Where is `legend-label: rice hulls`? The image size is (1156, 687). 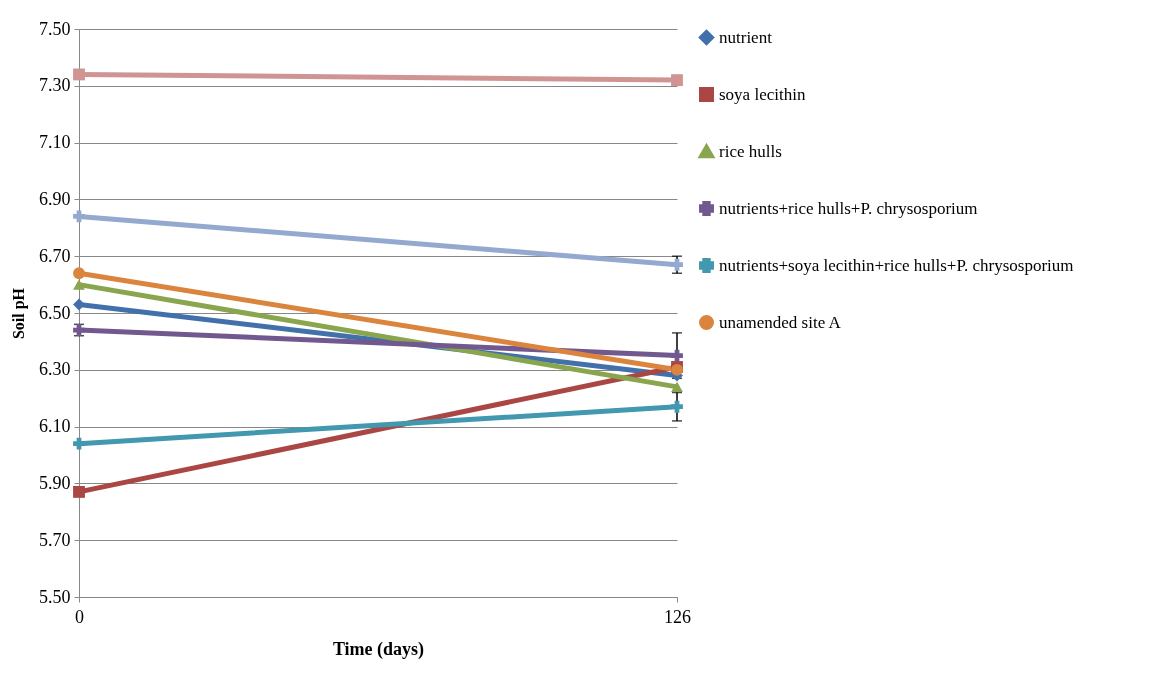 legend-label: rice hulls is located at coordinates (750, 151).